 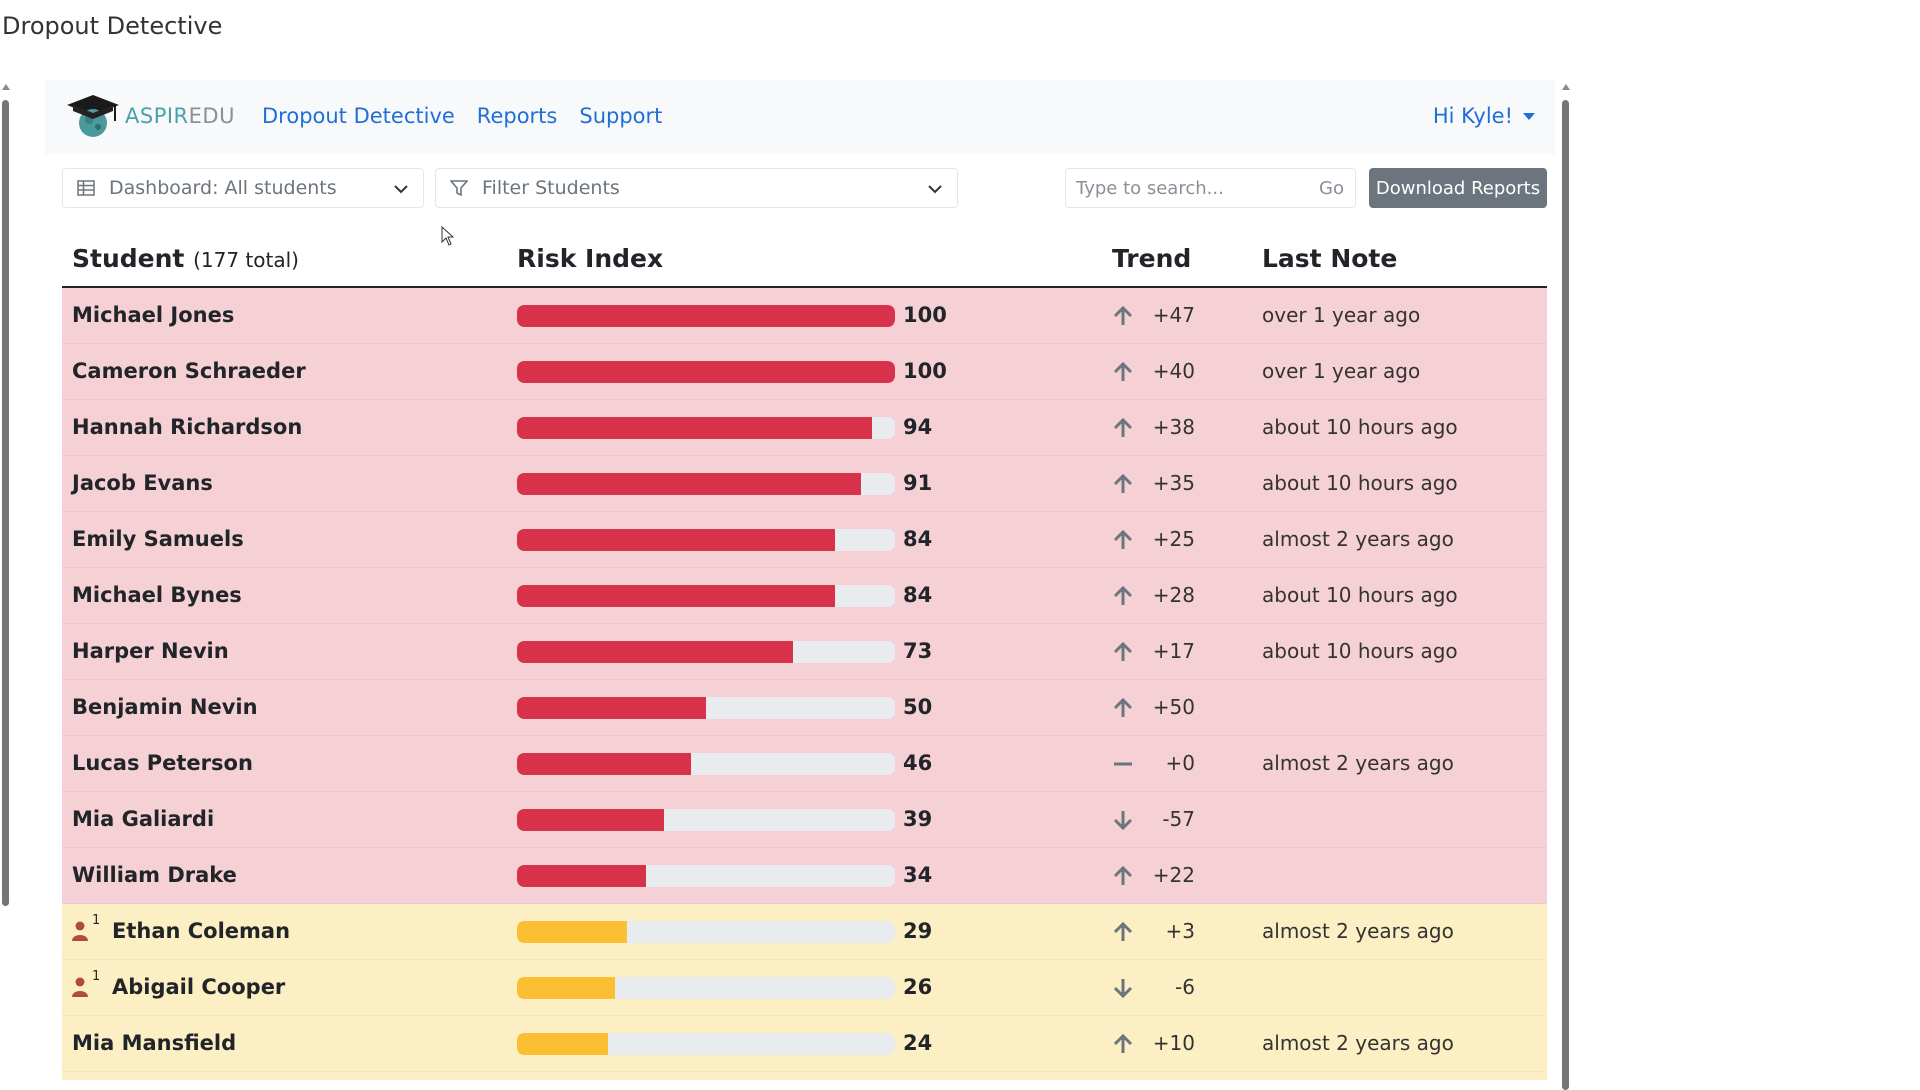 I want to click on student-name-text: Mia Galiardi, so click(x=143, y=819).